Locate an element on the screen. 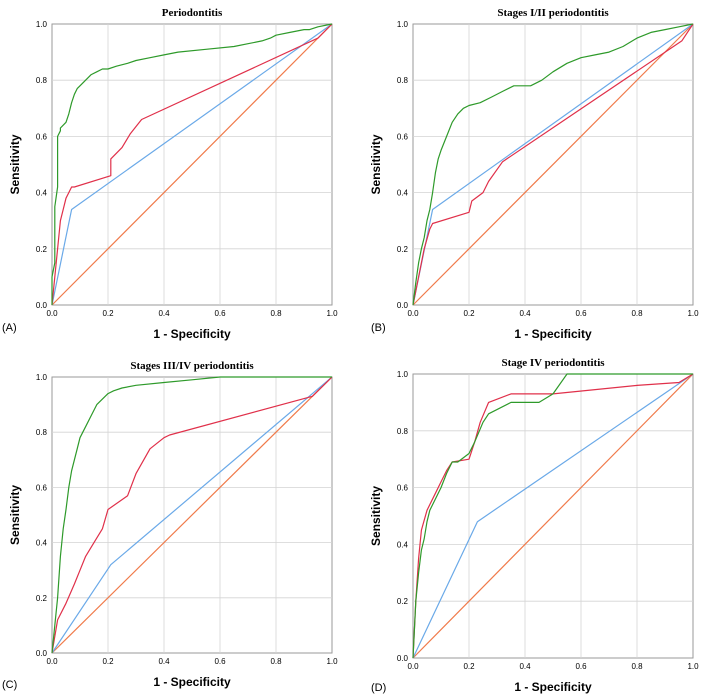 The height and width of the screenshot is (699, 709). panel-title: Stages III/IV periodontitis is located at coordinates (192, 366).